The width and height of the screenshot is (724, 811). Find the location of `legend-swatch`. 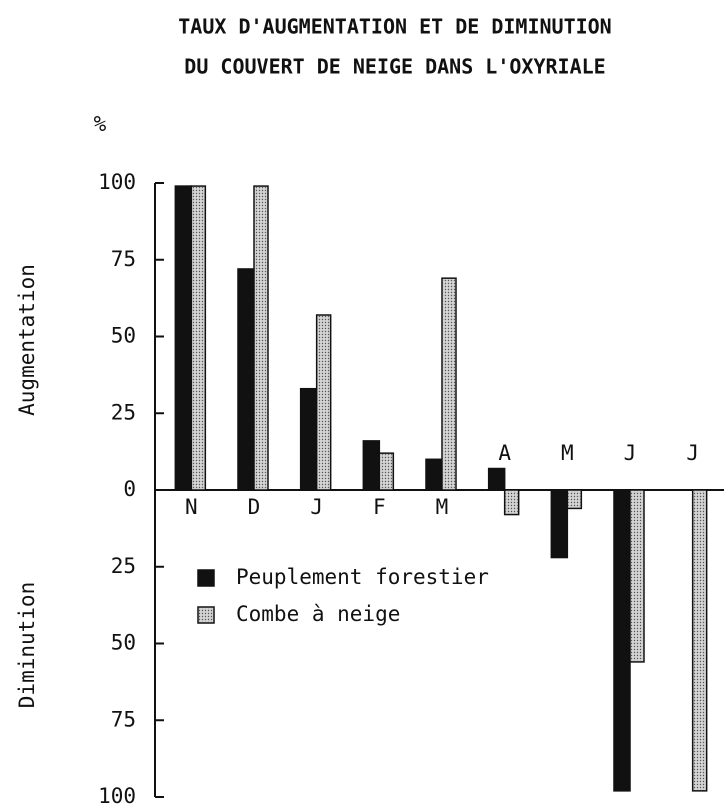

legend-swatch is located at coordinates (206, 578).